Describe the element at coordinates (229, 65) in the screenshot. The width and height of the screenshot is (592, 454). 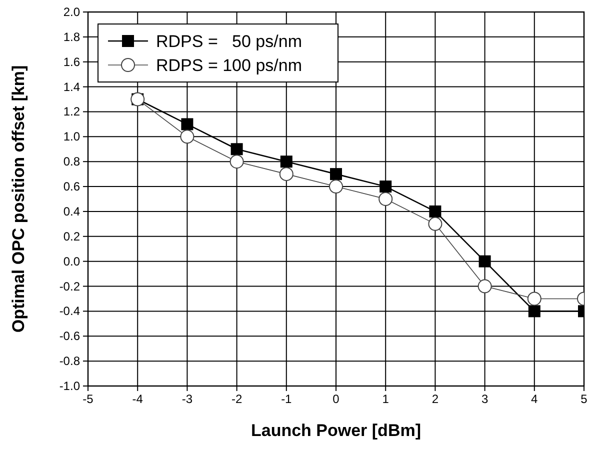
I see `legend-label: RDPS = 100 ps/nm` at that location.